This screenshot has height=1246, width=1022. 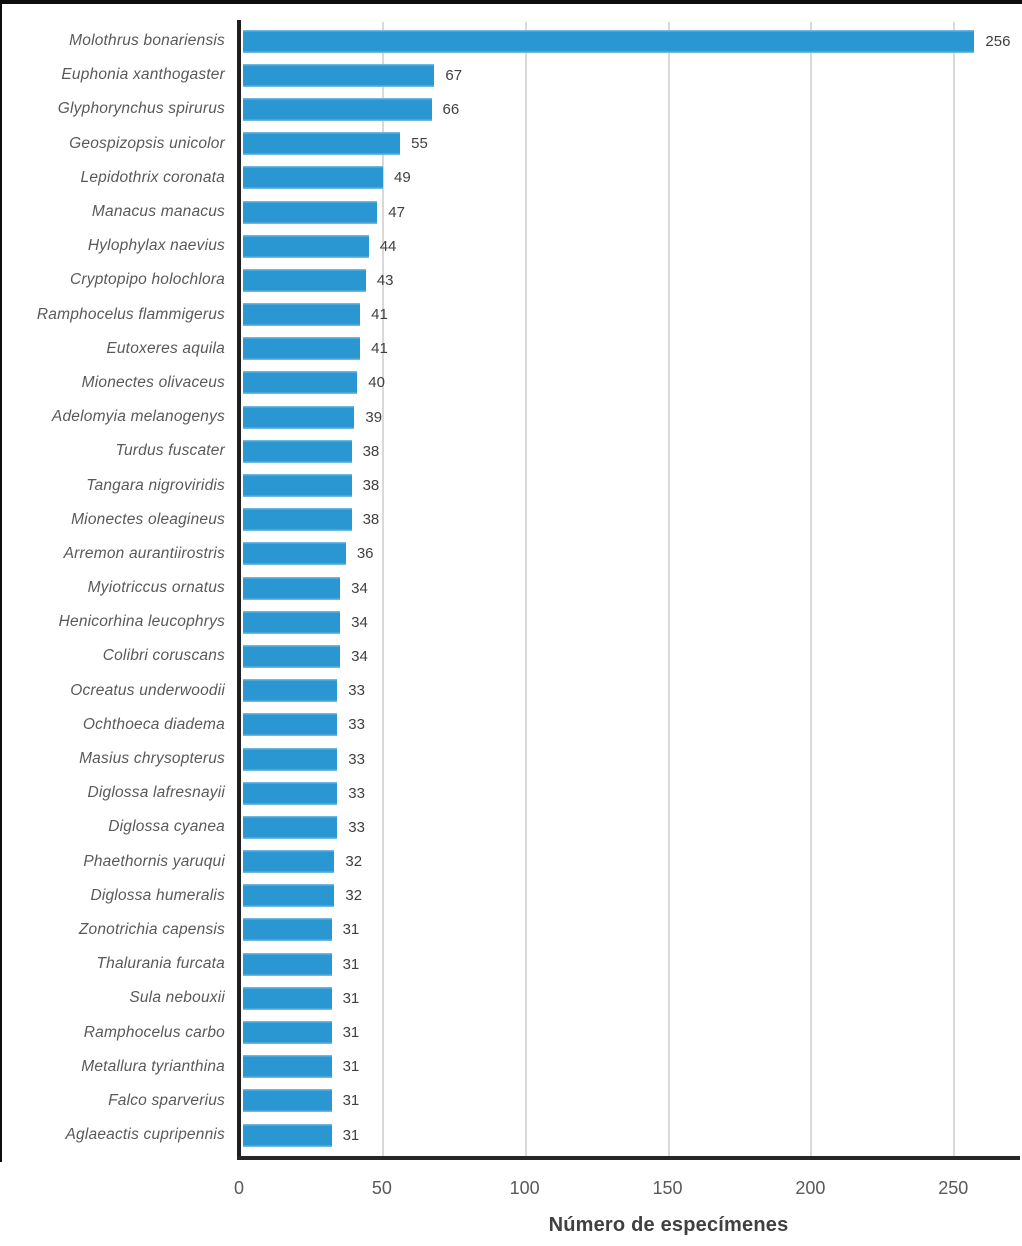 I want to click on chart-row: Falco sparverius 31, so click(x=511, y=1101).